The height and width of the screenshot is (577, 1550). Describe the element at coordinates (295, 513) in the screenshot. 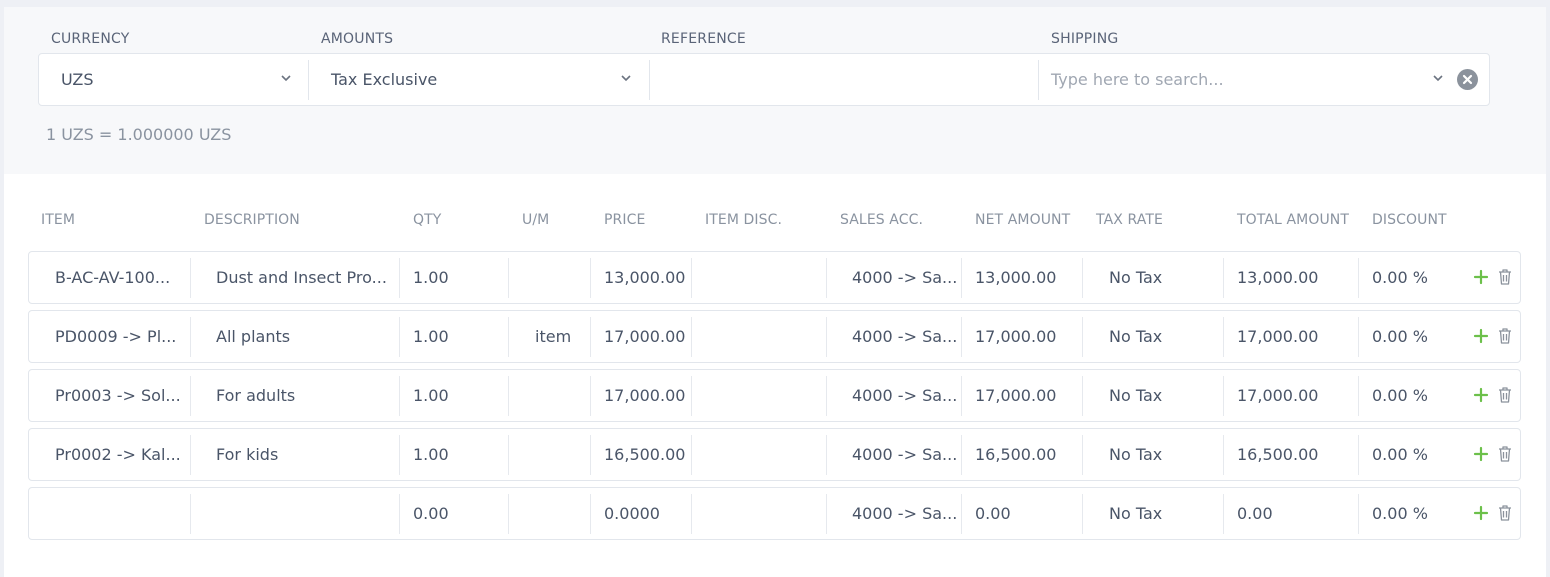

I see `description-input` at that location.